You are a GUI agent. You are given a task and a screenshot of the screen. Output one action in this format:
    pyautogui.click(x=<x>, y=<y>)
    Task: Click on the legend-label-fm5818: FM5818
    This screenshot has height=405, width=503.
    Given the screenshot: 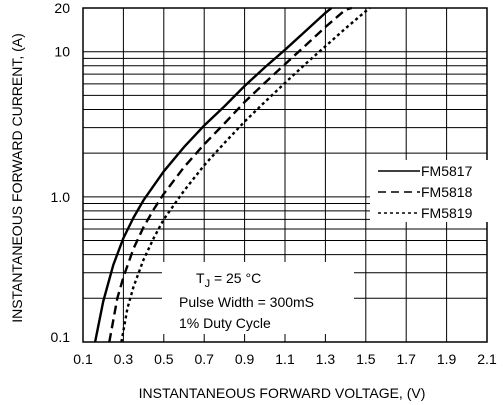 What is the action you would take?
    pyautogui.click(x=447, y=192)
    